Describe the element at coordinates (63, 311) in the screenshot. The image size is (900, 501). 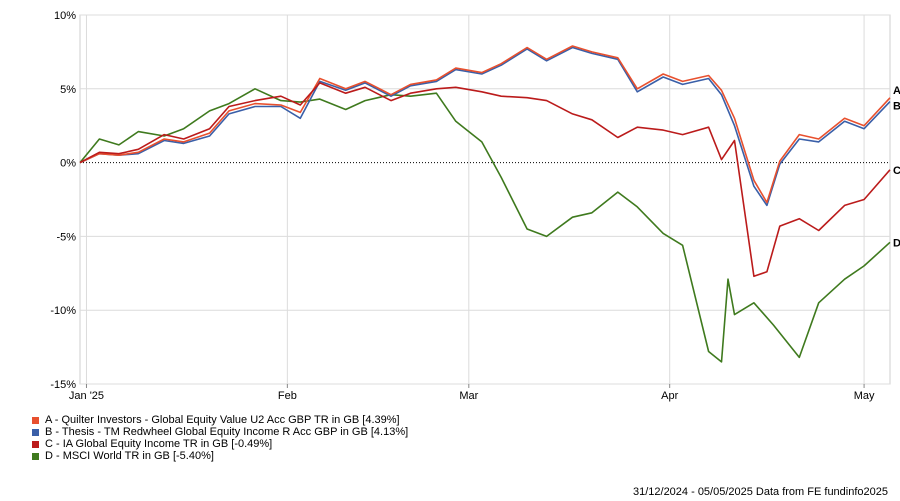
I see `y-tick-label: -10%` at that location.